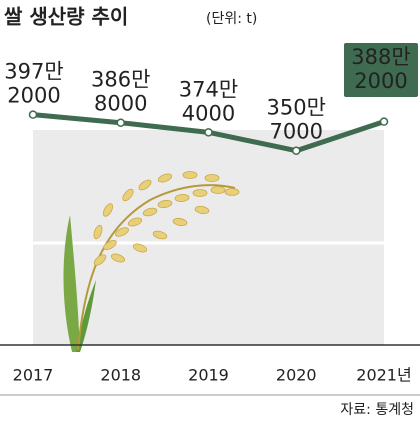  I want to click on value-label-line: 388만, so click(380, 57).